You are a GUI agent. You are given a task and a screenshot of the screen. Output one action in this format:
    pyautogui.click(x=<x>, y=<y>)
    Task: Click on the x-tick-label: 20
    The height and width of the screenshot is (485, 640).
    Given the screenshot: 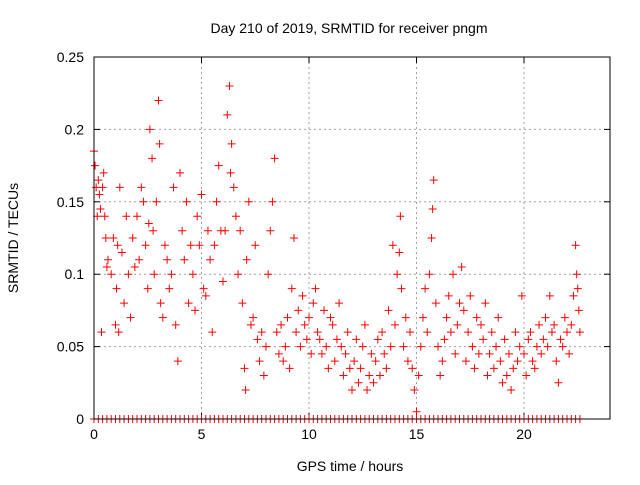 What is the action you would take?
    pyautogui.click(x=524, y=434)
    